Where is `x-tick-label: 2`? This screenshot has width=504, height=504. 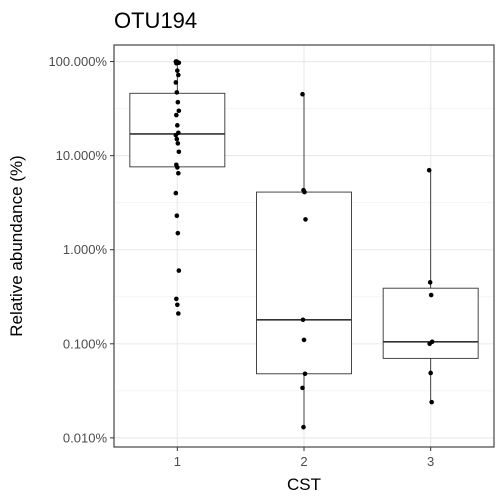
x-tick-label: 2 is located at coordinates (303, 461).